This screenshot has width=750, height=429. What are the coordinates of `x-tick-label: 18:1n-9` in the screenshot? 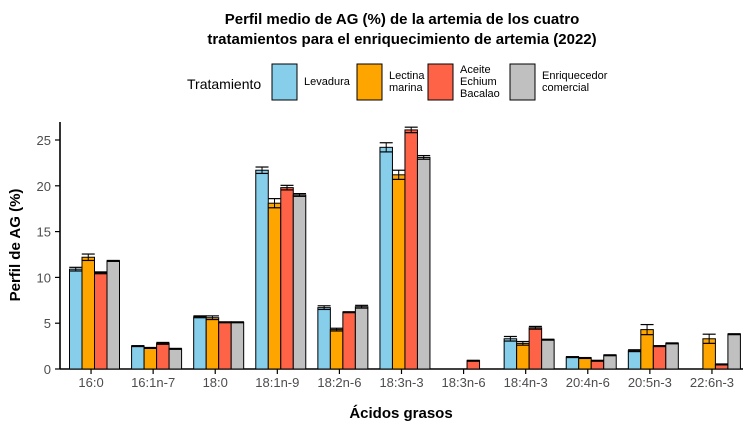 It's located at (277, 382).